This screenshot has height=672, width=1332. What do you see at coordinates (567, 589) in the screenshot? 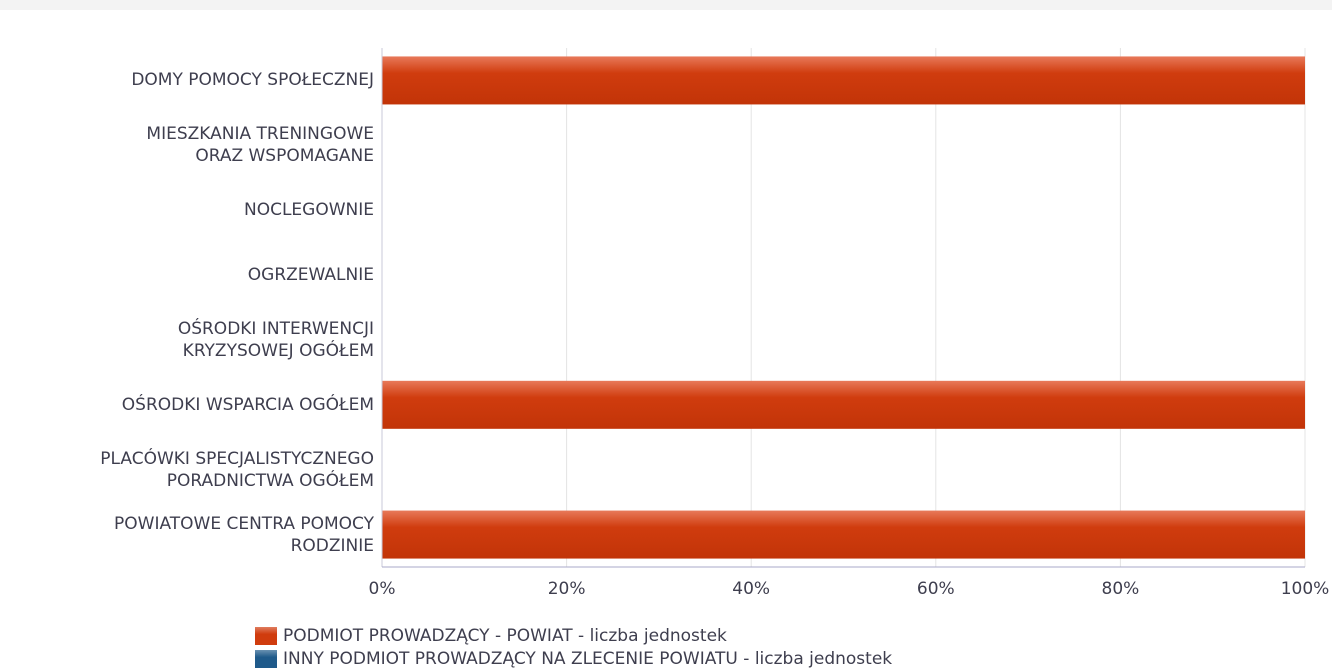
I see `x-tick-label: 20%` at bounding box center [567, 589].